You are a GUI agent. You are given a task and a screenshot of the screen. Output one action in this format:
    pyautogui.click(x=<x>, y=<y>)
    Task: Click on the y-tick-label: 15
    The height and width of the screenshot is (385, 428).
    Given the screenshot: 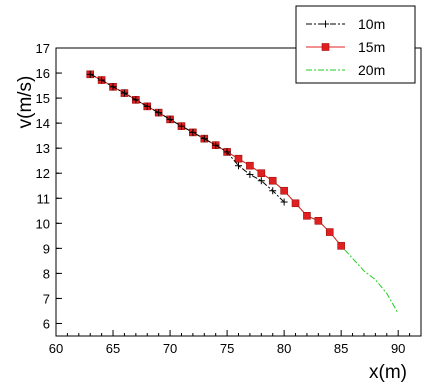 What is the action you would take?
    pyautogui.click(x=43, y=98)
    